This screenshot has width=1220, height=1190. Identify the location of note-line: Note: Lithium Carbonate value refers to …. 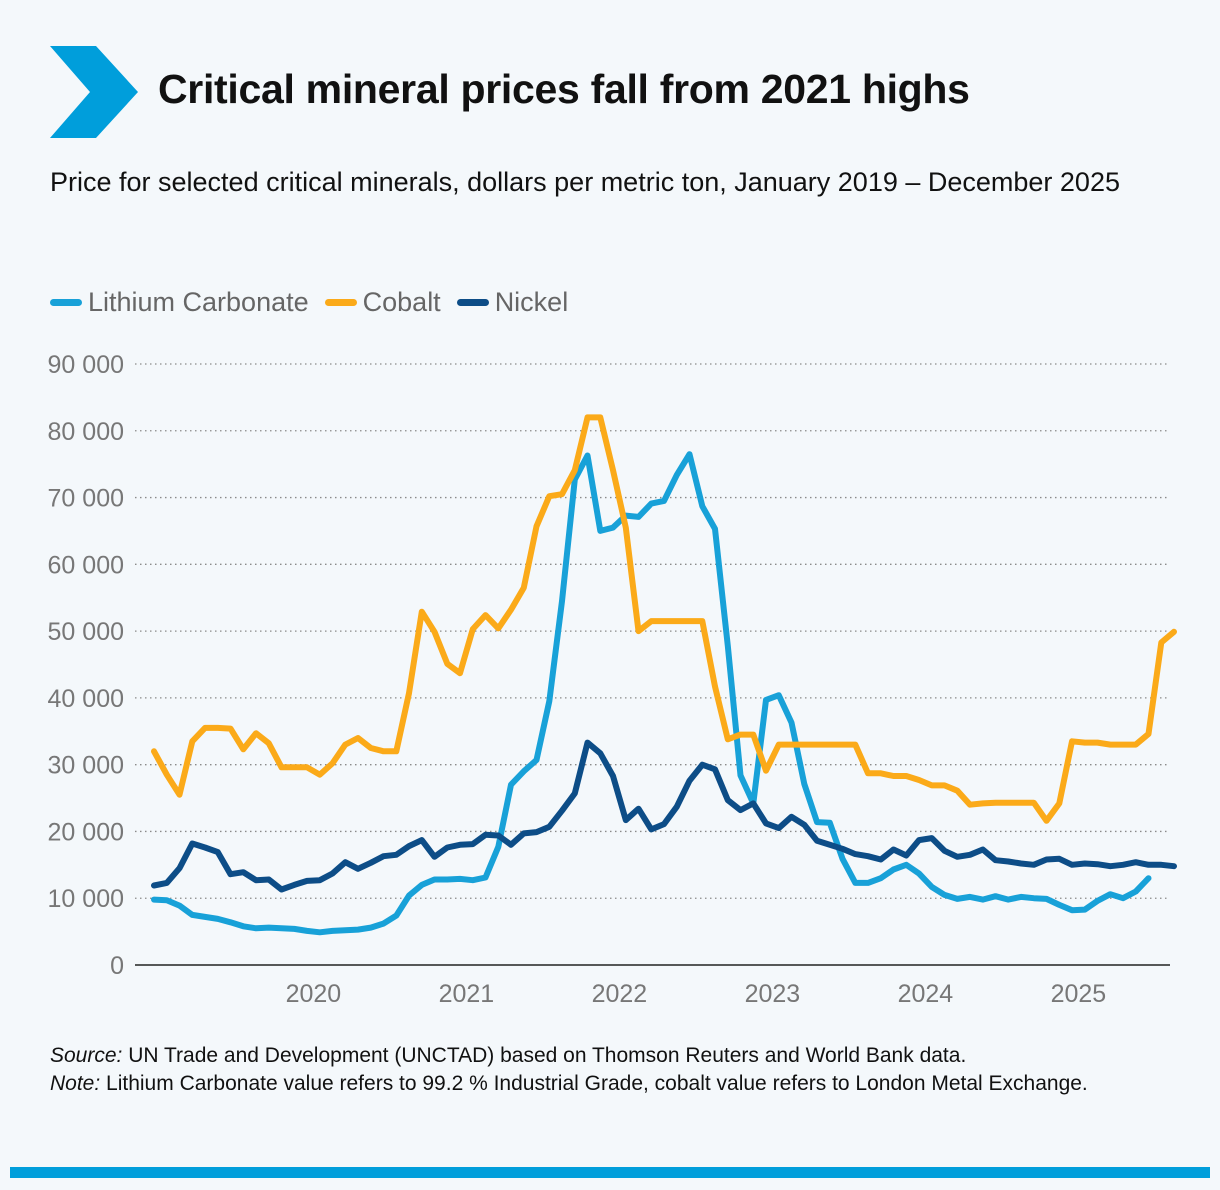
(615, 1084).